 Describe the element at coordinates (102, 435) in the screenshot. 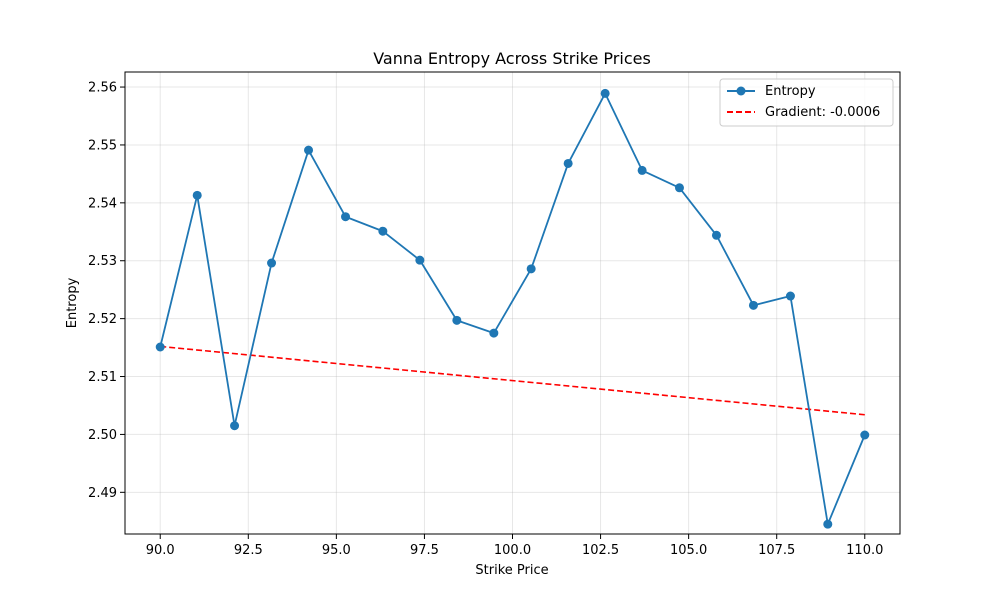

I see `y-tick-label: 2.50` at that location.